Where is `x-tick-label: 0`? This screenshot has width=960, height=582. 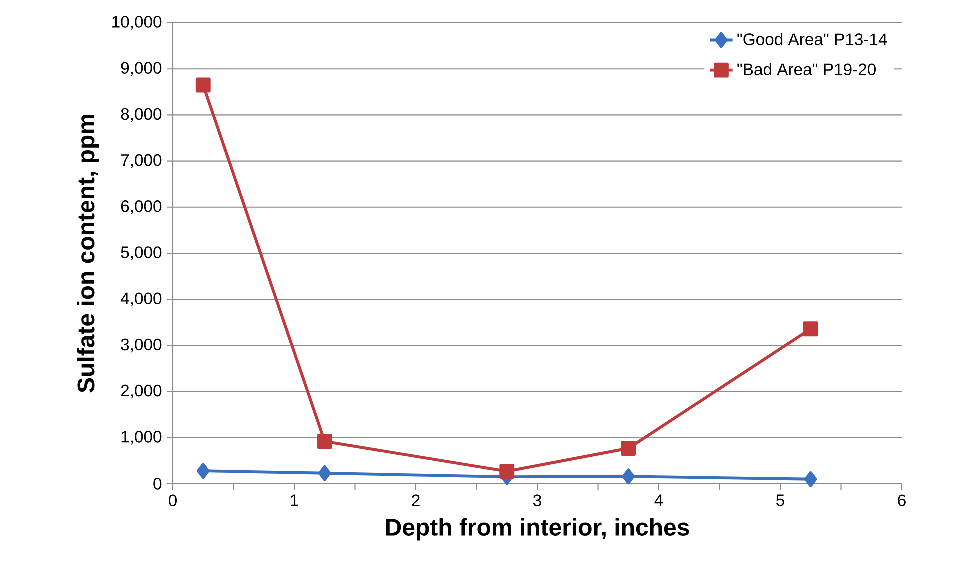 x-tick-label: 0 is located at coordinates (173, 500).